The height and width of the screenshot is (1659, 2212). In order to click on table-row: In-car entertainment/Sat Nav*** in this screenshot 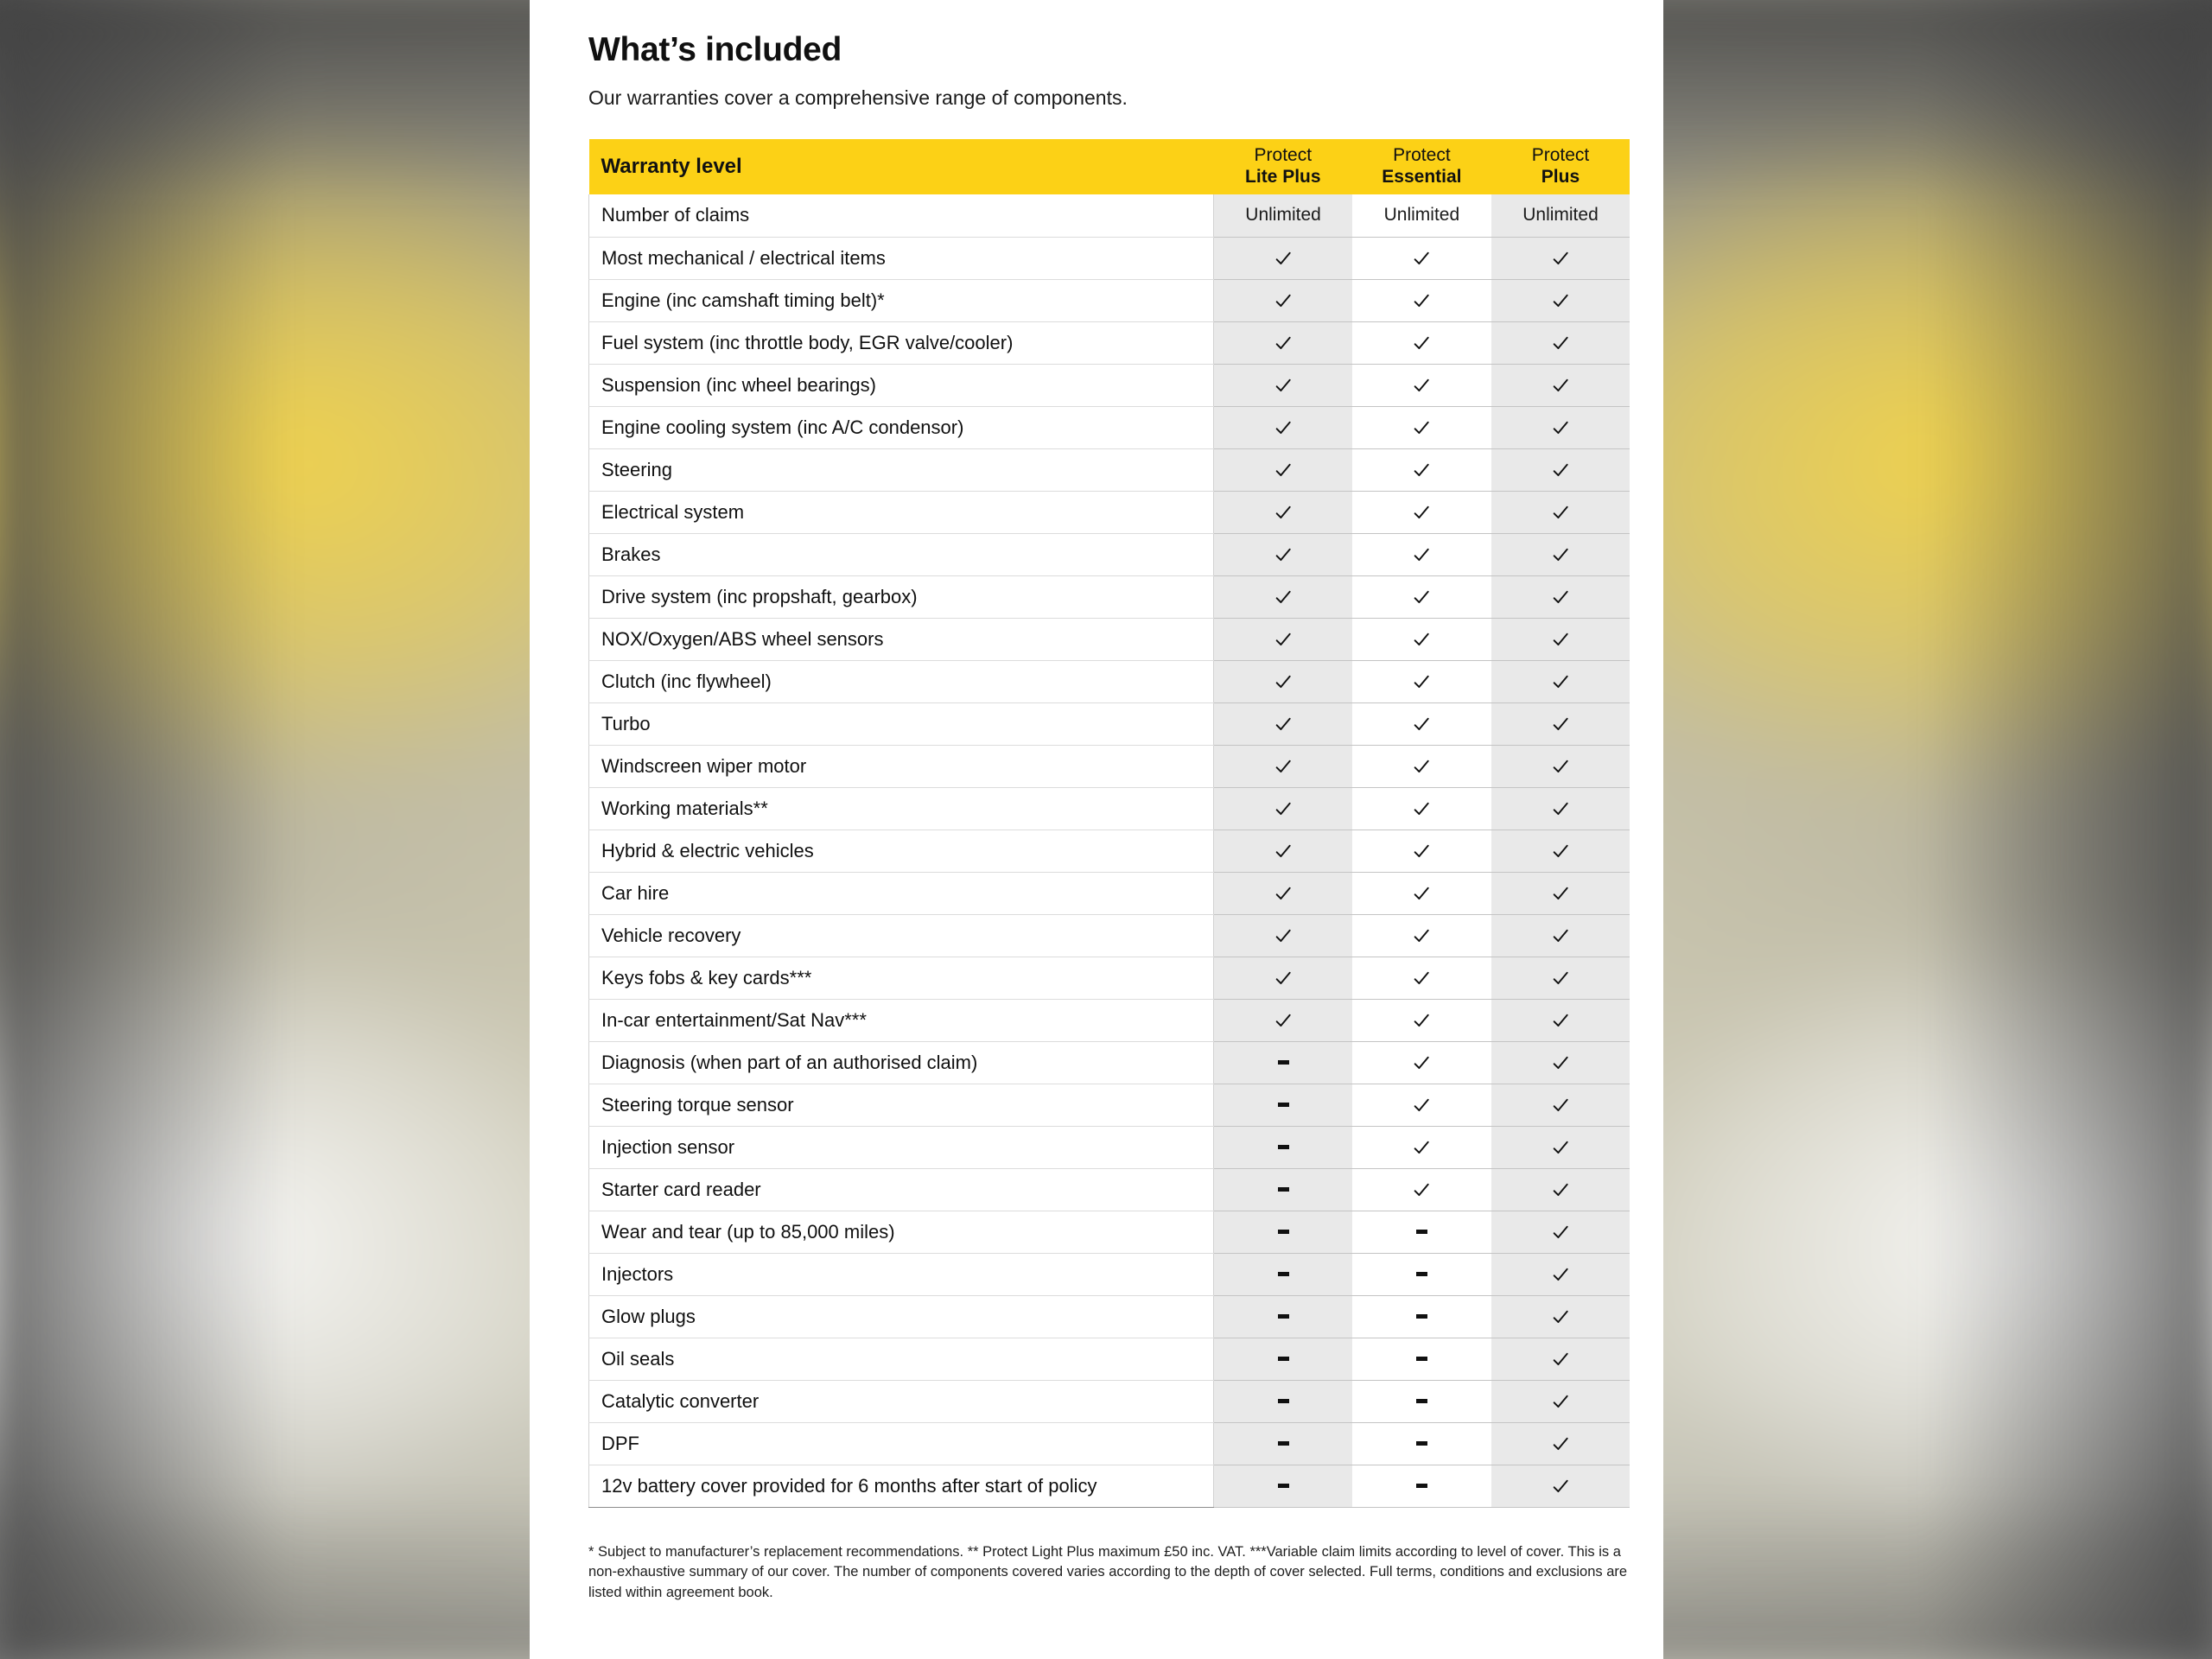, I will do `click(1109, 1021)`.